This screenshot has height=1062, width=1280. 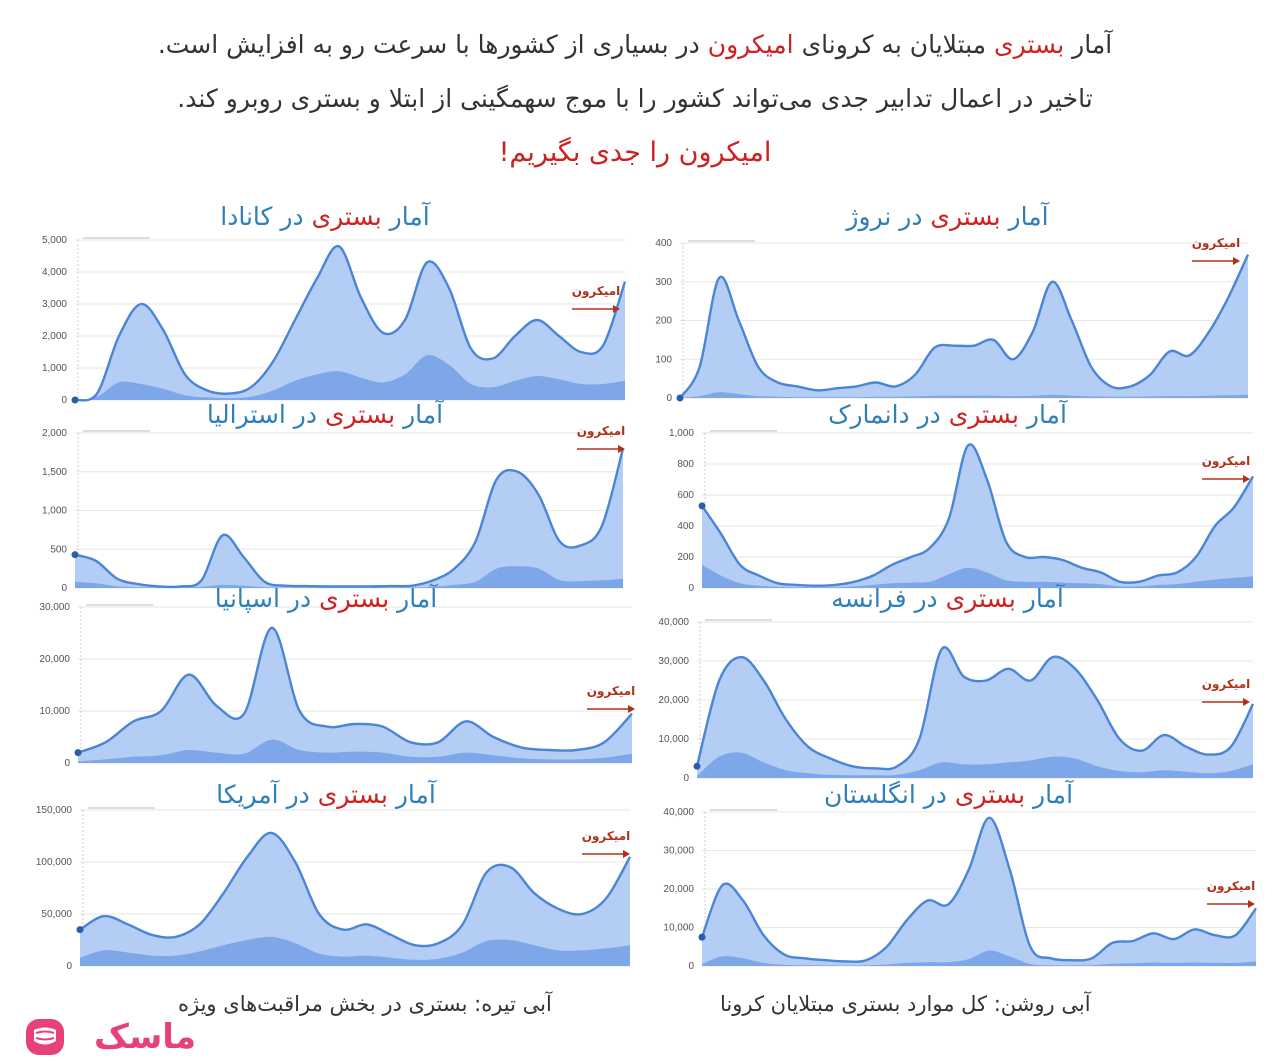 What do you see at coordinates (54, 304) in the screenshot?
I see `y-tick-label: 3,000` at bounding box center [54, 304].